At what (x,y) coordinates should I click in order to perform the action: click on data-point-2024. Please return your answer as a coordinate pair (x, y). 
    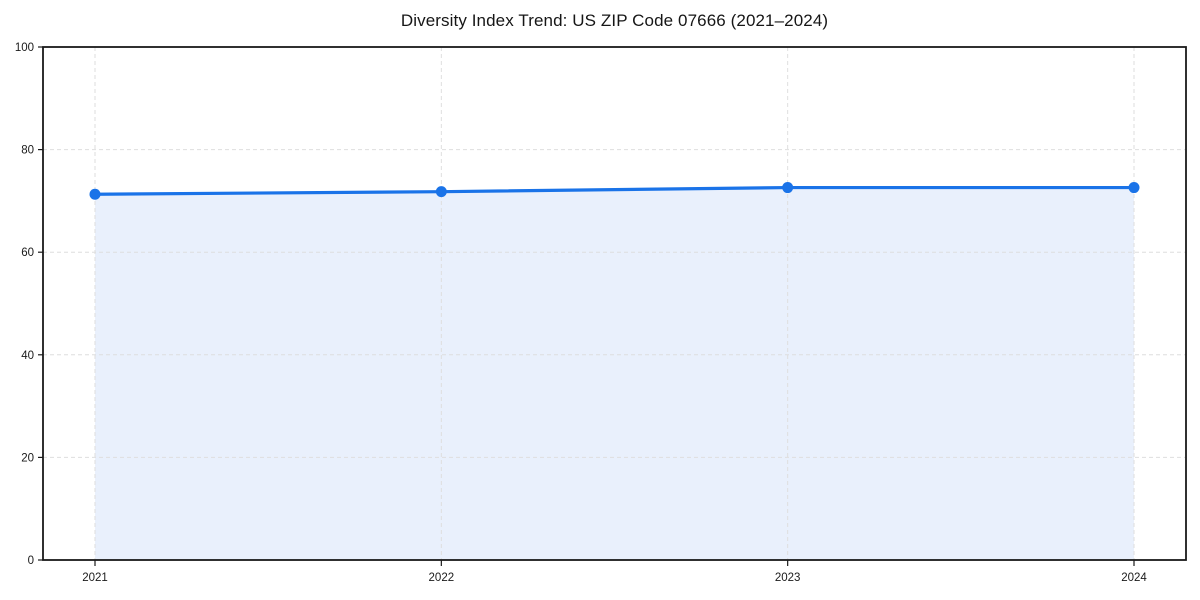
    Looking at the image, I should click on (1134, 188).